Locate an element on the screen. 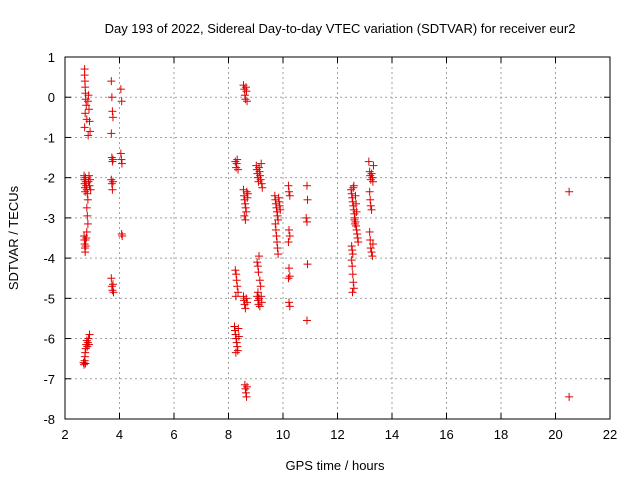  y-tick-label: -6 is located at coordinates (49, 339).